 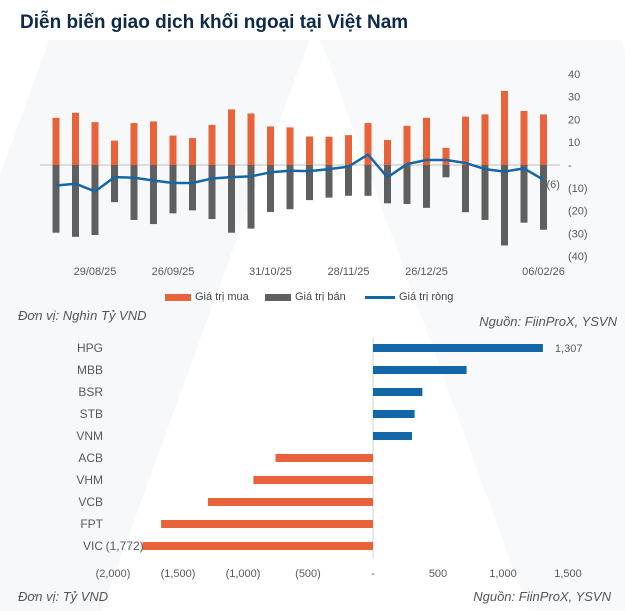 I want to click on x-tick-label: 28/11/25, so click(x=348, y=272).